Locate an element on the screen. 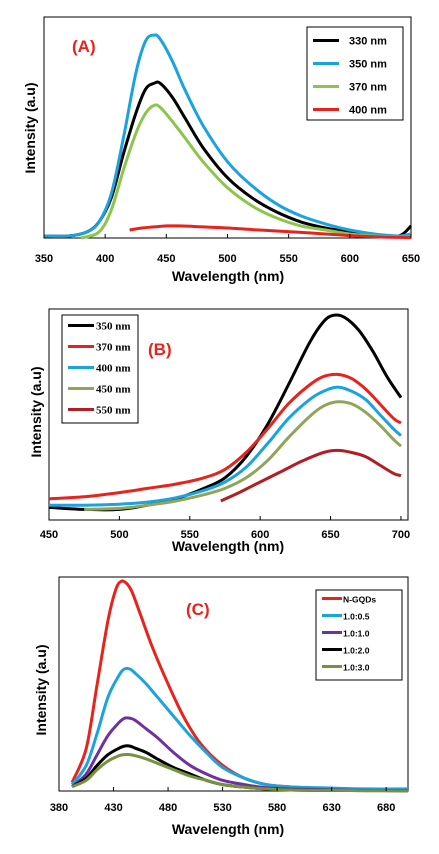  panel-b-legend-label-370-nm: 370 nm is located at coordinates (113, 348).